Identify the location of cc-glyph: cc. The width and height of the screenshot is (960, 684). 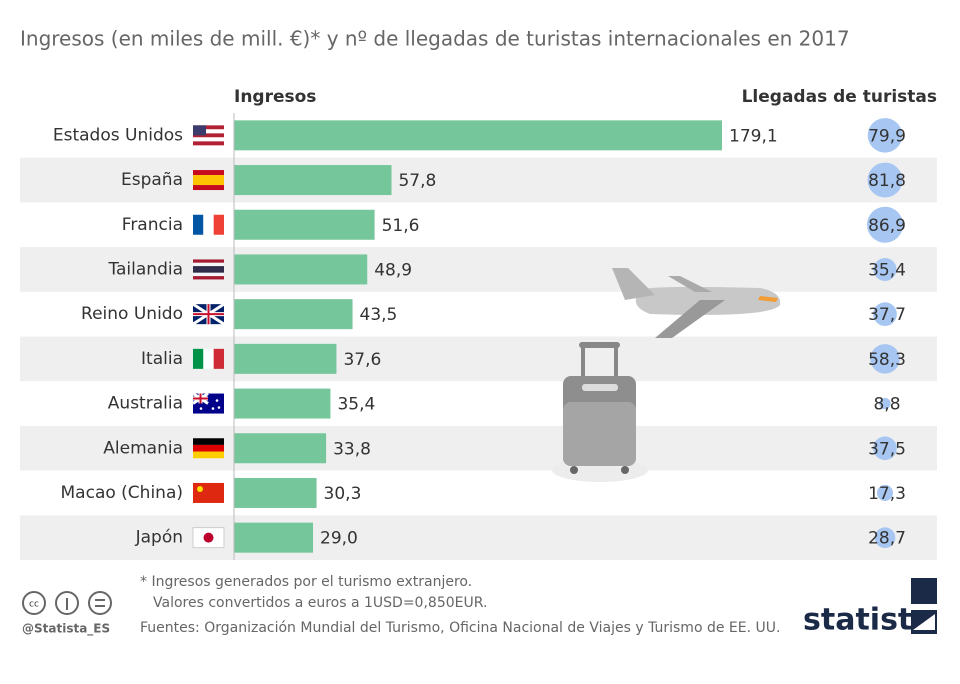
(34, 605).